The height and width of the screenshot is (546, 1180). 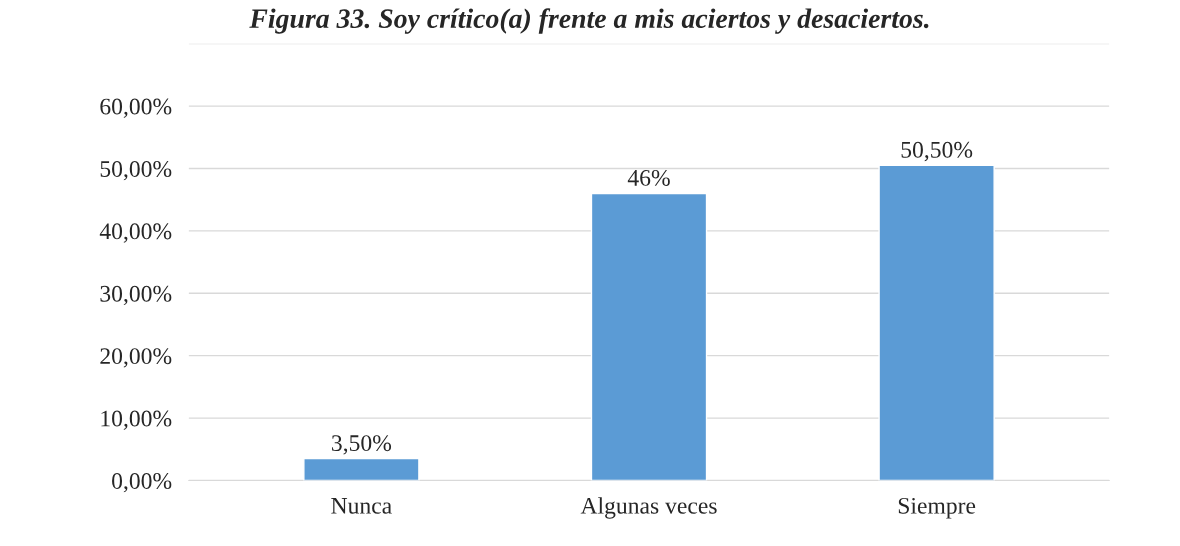 I want to click on y-tick-label: 60,00%, so click(x=136, y=108).